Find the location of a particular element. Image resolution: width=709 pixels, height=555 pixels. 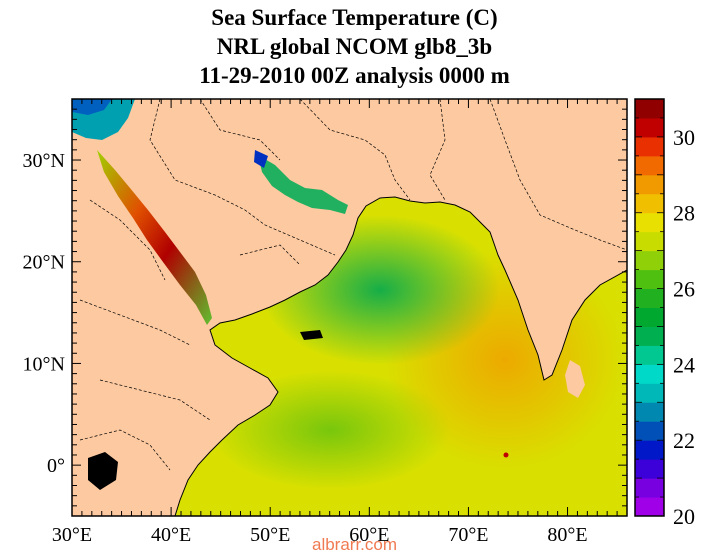

latitude-labels: 0° 10°N 20°N 30°N is located at coordinates (44, 313).